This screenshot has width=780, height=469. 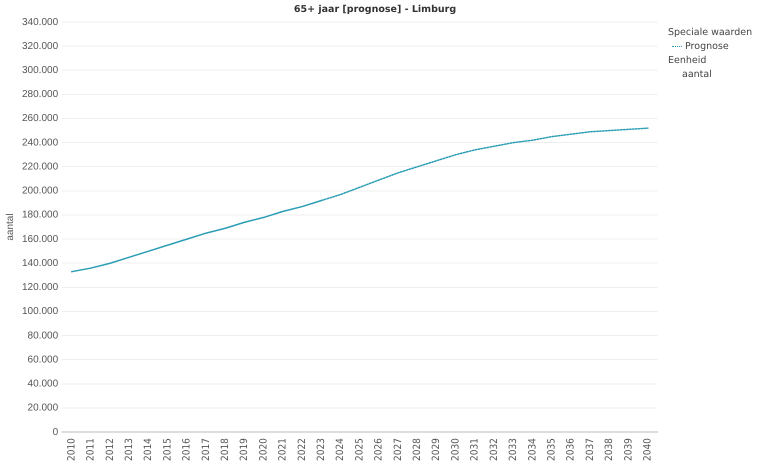 What do you see at coordinates (40, 22) in the screenshot?
I see `y-tick-label: 340.000` at bounding box center [40, 22].